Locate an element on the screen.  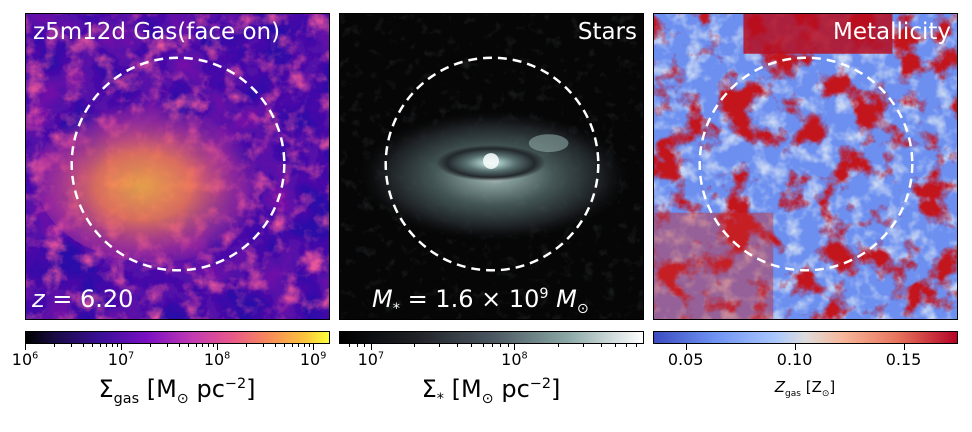
sigma-gas-unit-sub: ⊙ is located at coordinates (182, 398).